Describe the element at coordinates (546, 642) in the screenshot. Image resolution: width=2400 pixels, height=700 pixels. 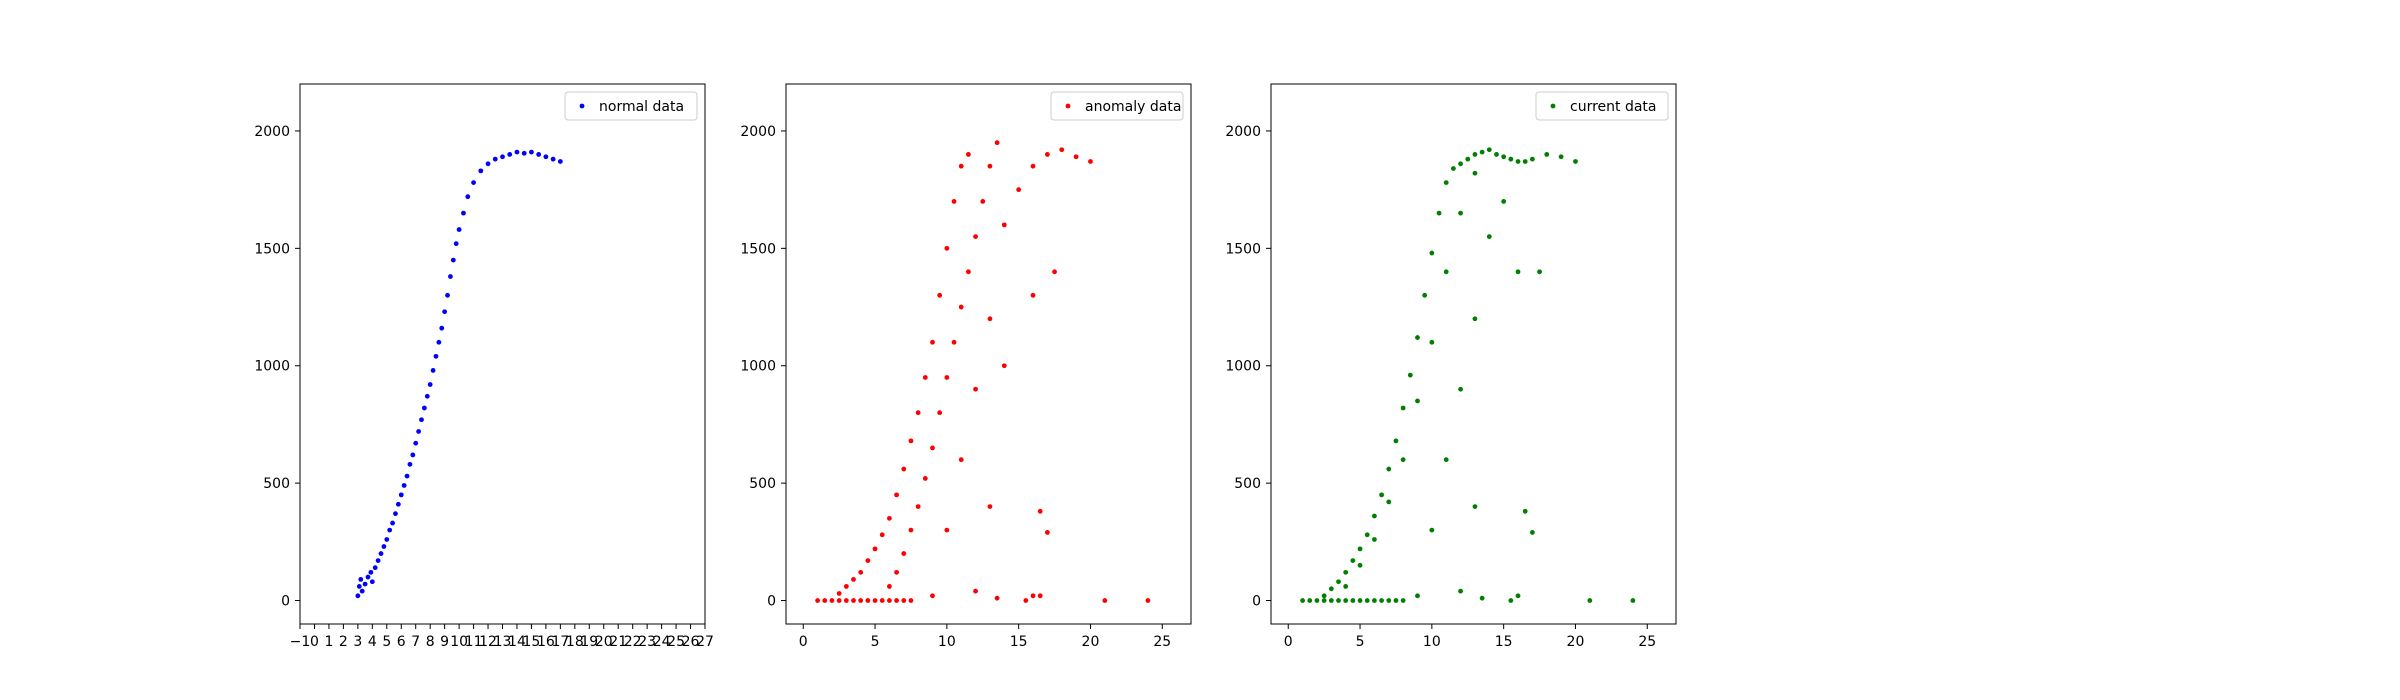
I see `x-tick-label: 16` at that location.